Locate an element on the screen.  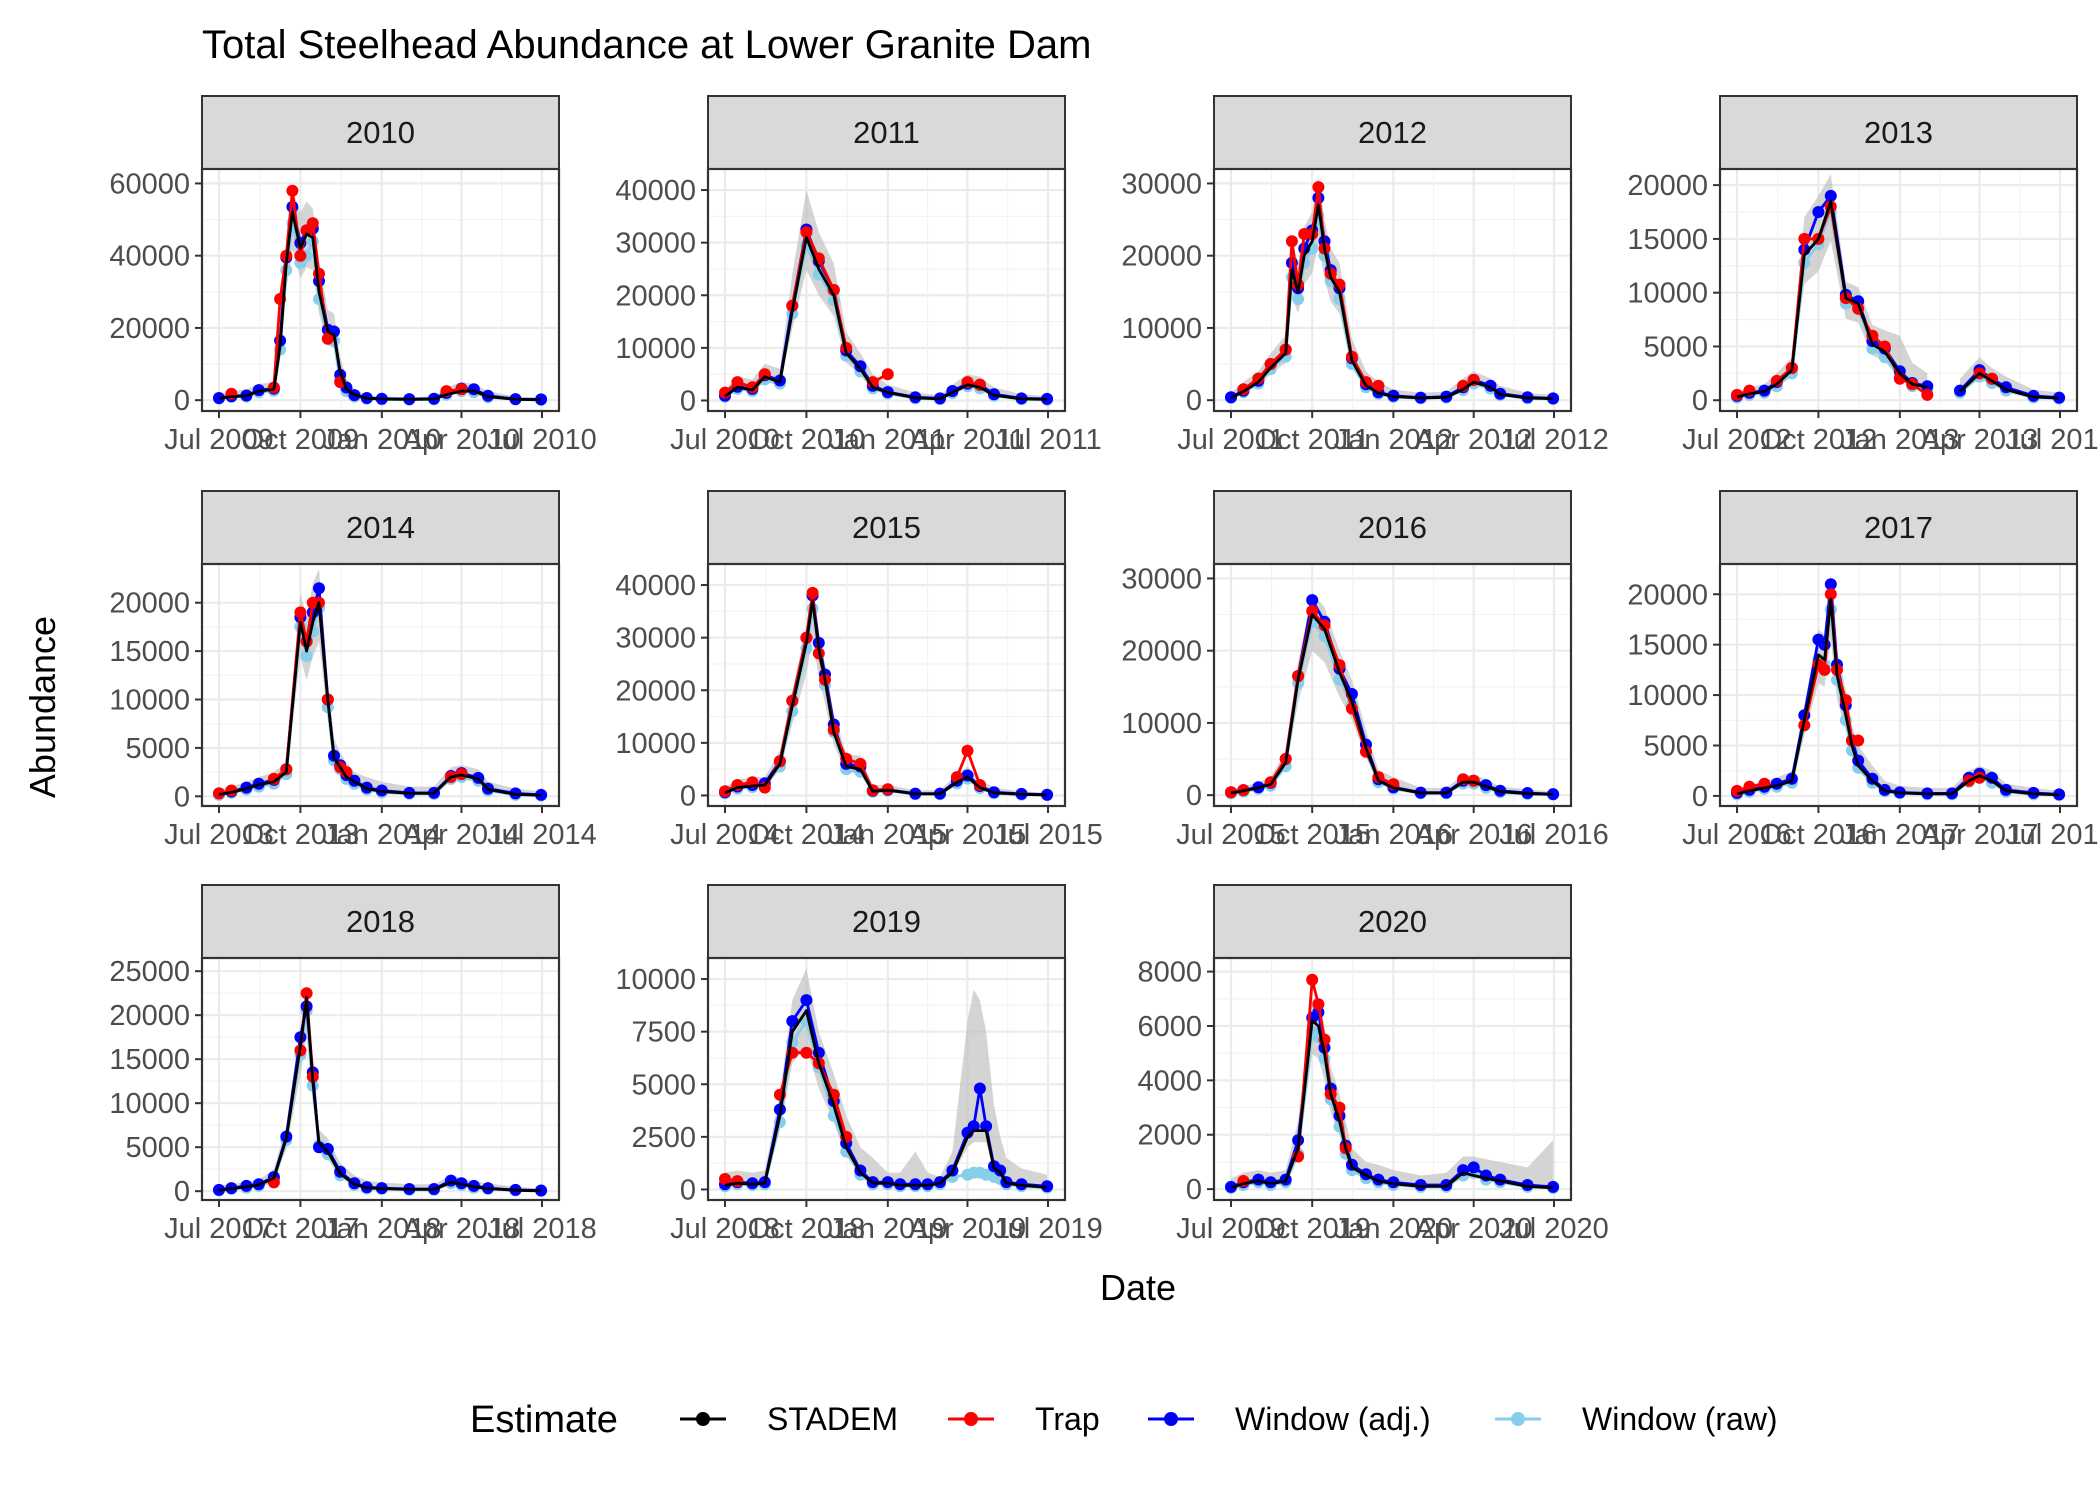
legend-title: Estimate is located at coordinates (544, 1420).